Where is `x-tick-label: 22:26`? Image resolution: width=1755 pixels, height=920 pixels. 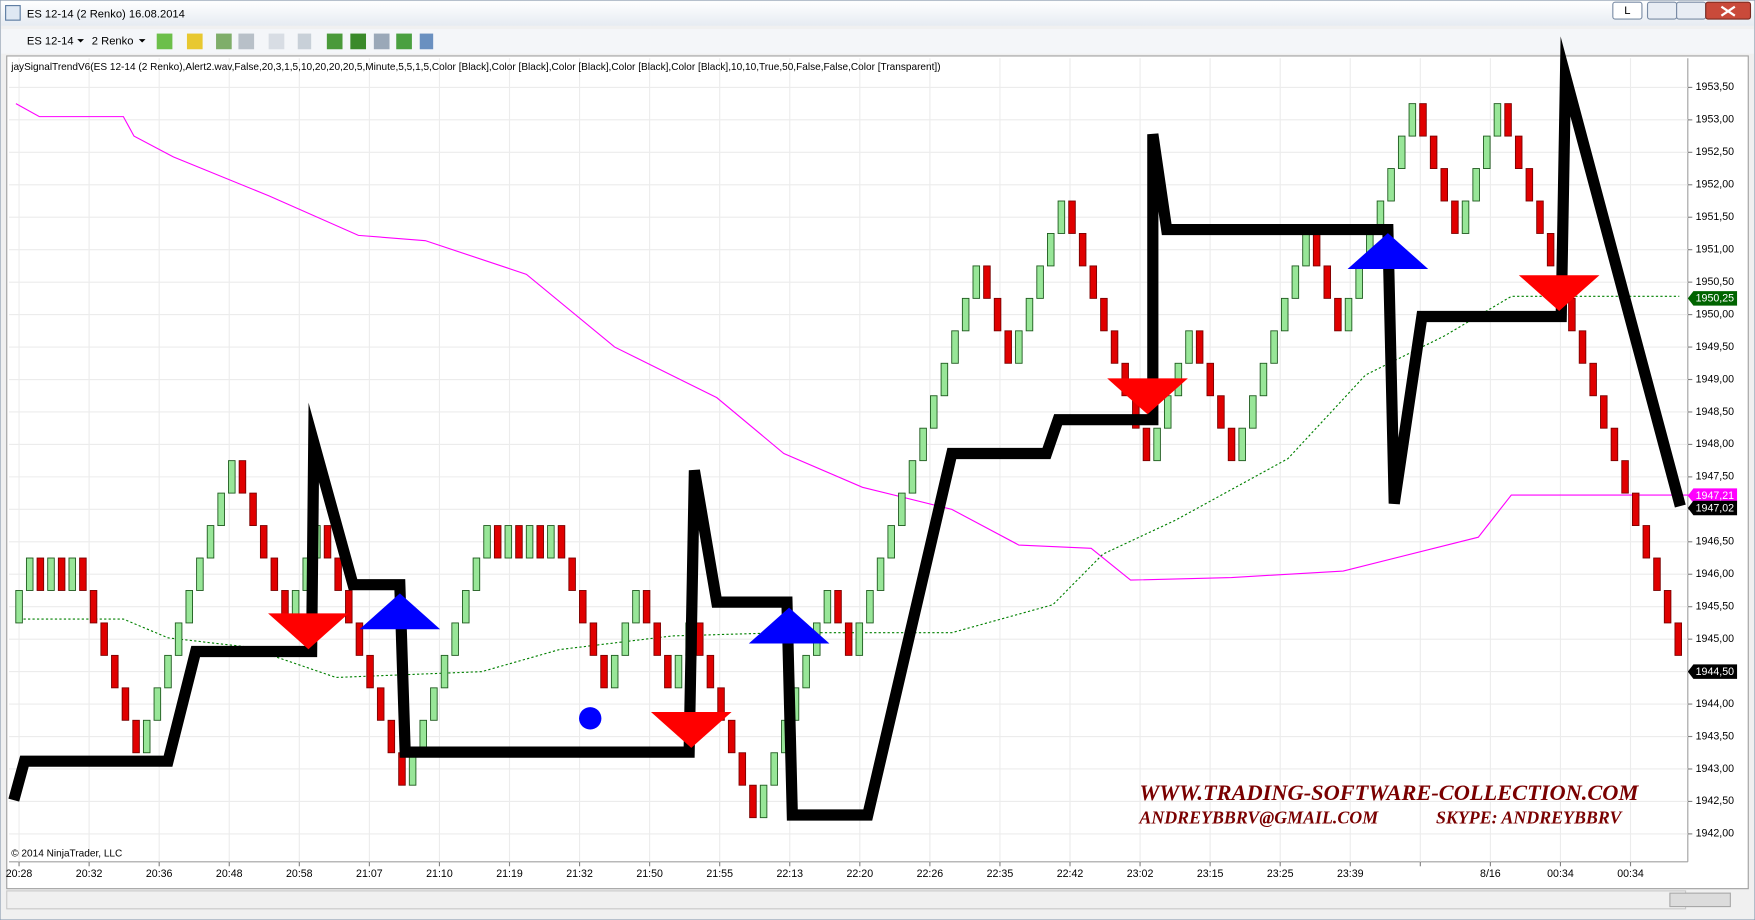 x-tick-label: 22:26 is located at coordinates (930, 874).